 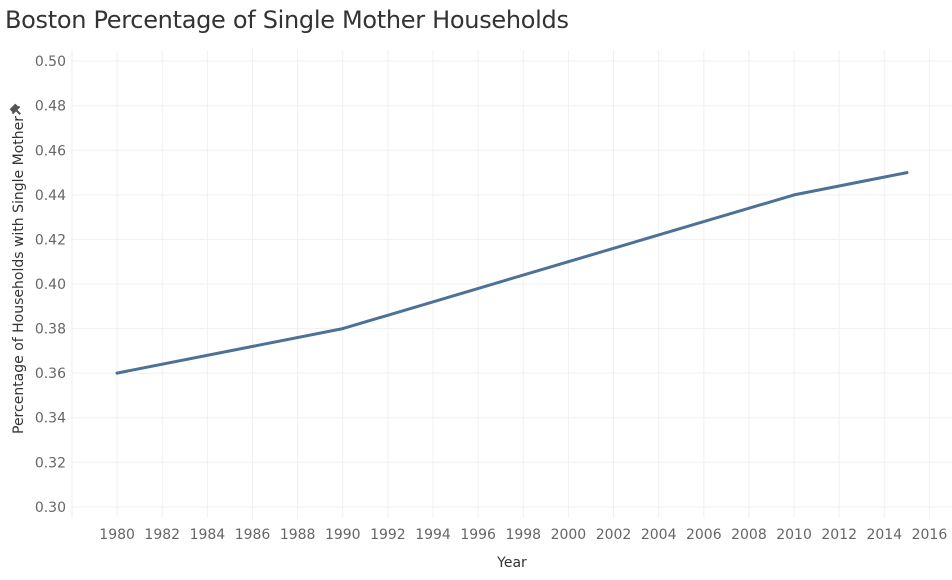 I want to click on x-tick-label: 2004, so click(x=659, y=535).